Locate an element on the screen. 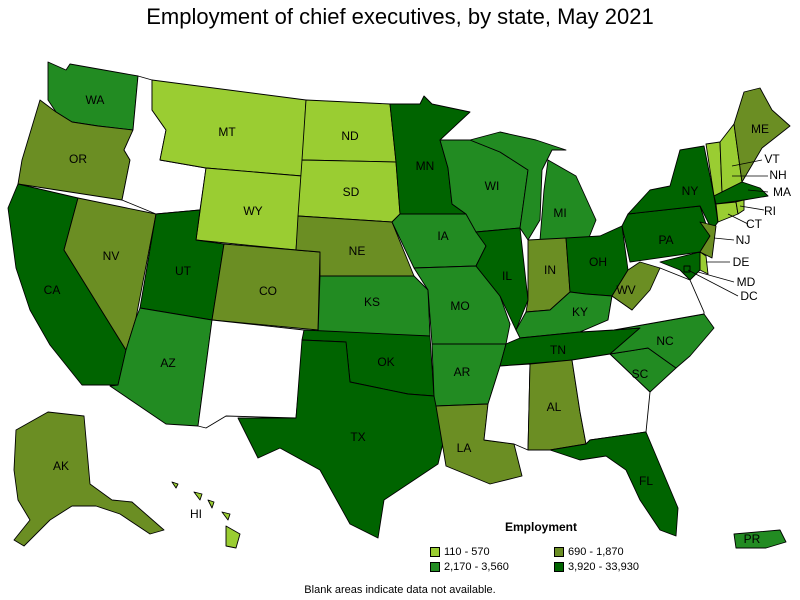 Image resolution: width=800 pixels, height=600 pixels. state-label-CO: CO is located at coordinates (268, 291).